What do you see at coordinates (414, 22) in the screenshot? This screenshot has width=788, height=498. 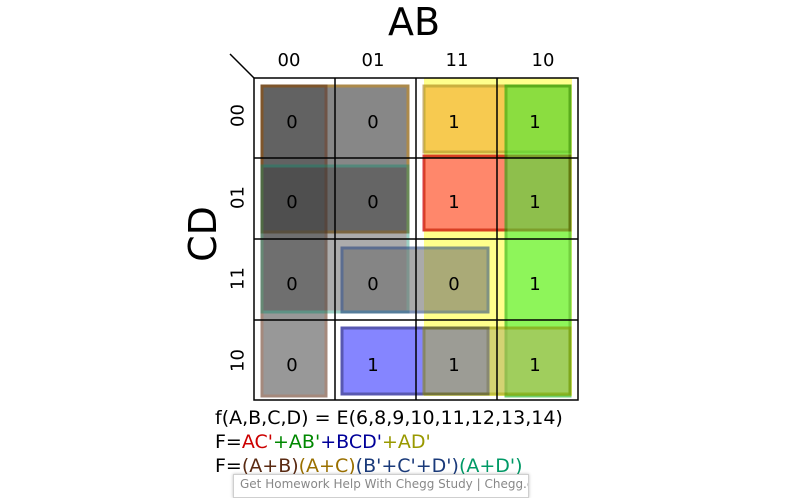 I see `columns-variable-label: AB` at bounding box center [414, 22].